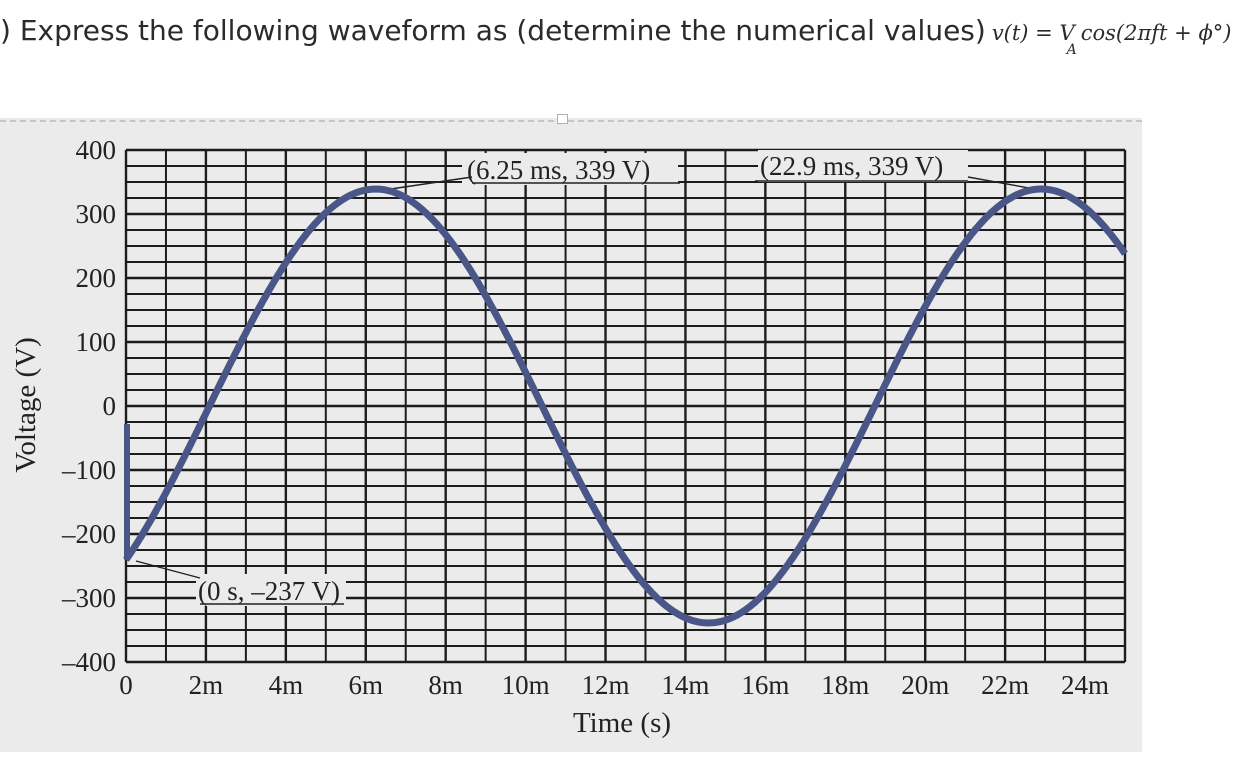 The height and width of the screenshot is (757, 1248). What do you see at coordinates (96, 278) in the screenshot?
I see `y-tick-label: 200` at bounding box center [96, 278].